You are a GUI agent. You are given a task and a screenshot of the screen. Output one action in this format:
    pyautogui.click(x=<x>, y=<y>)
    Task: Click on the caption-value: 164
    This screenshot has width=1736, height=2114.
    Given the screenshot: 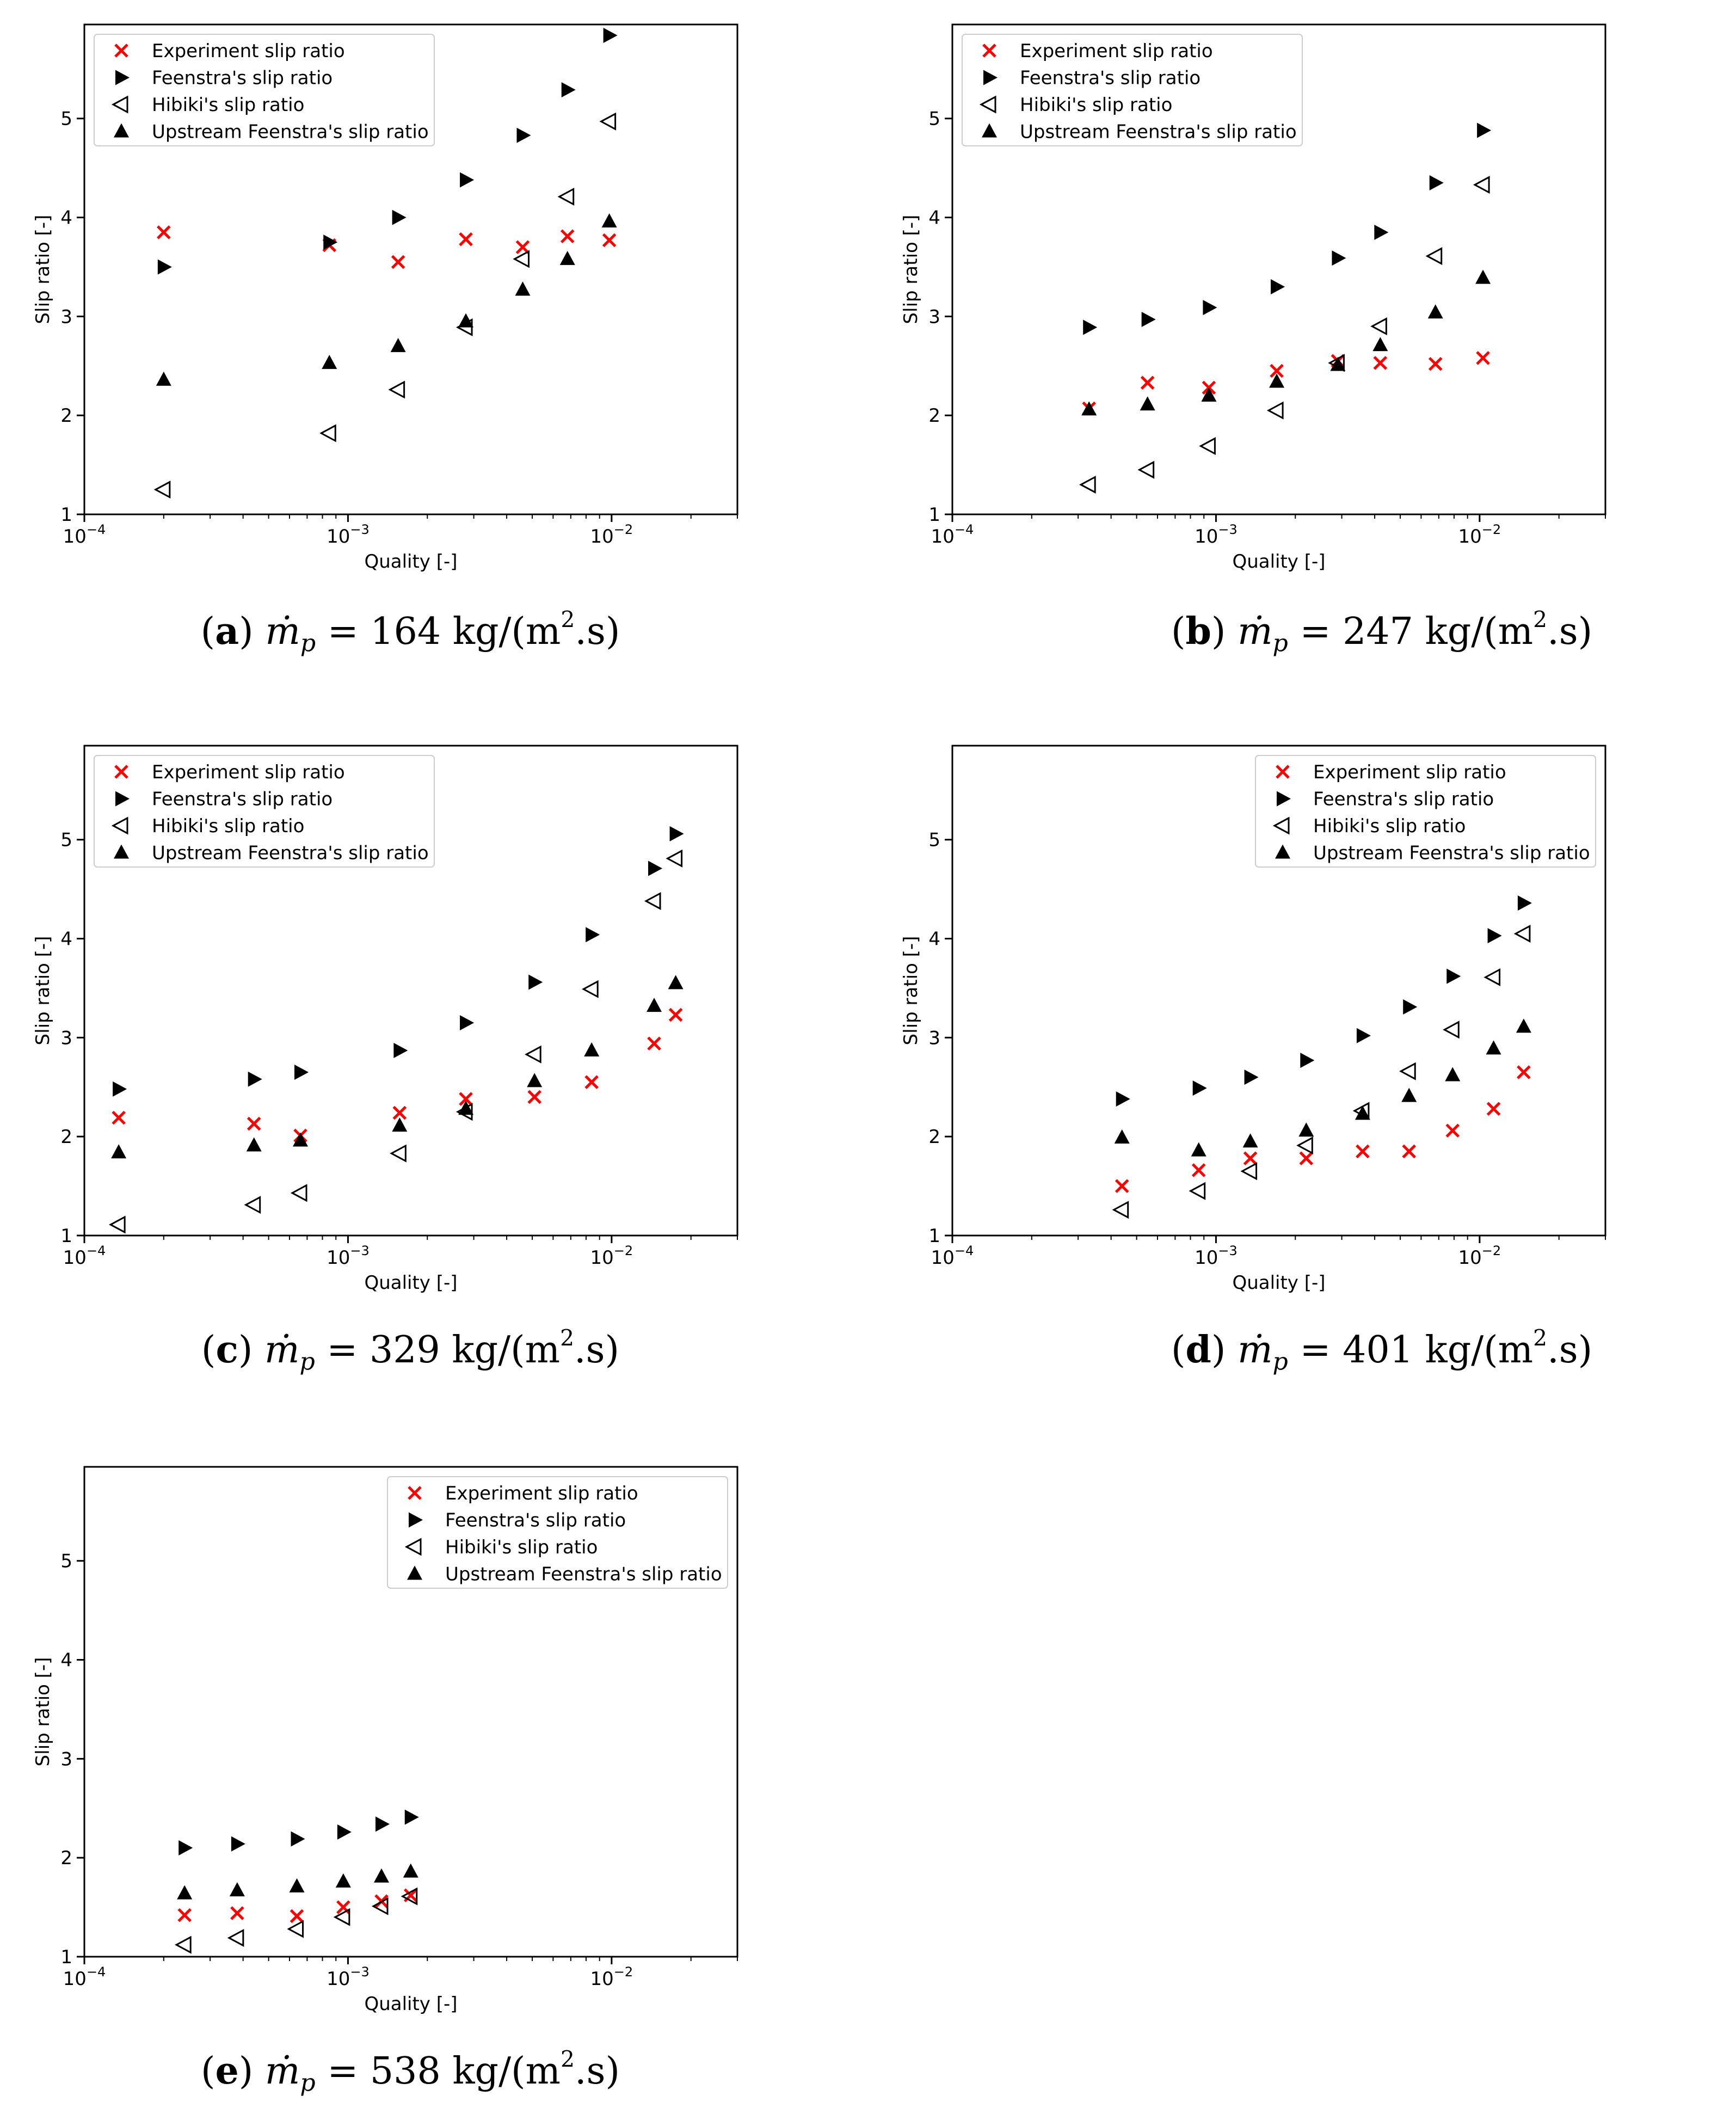 What is the action you would take?
    pyautogui.click(x=405, y=631)
    